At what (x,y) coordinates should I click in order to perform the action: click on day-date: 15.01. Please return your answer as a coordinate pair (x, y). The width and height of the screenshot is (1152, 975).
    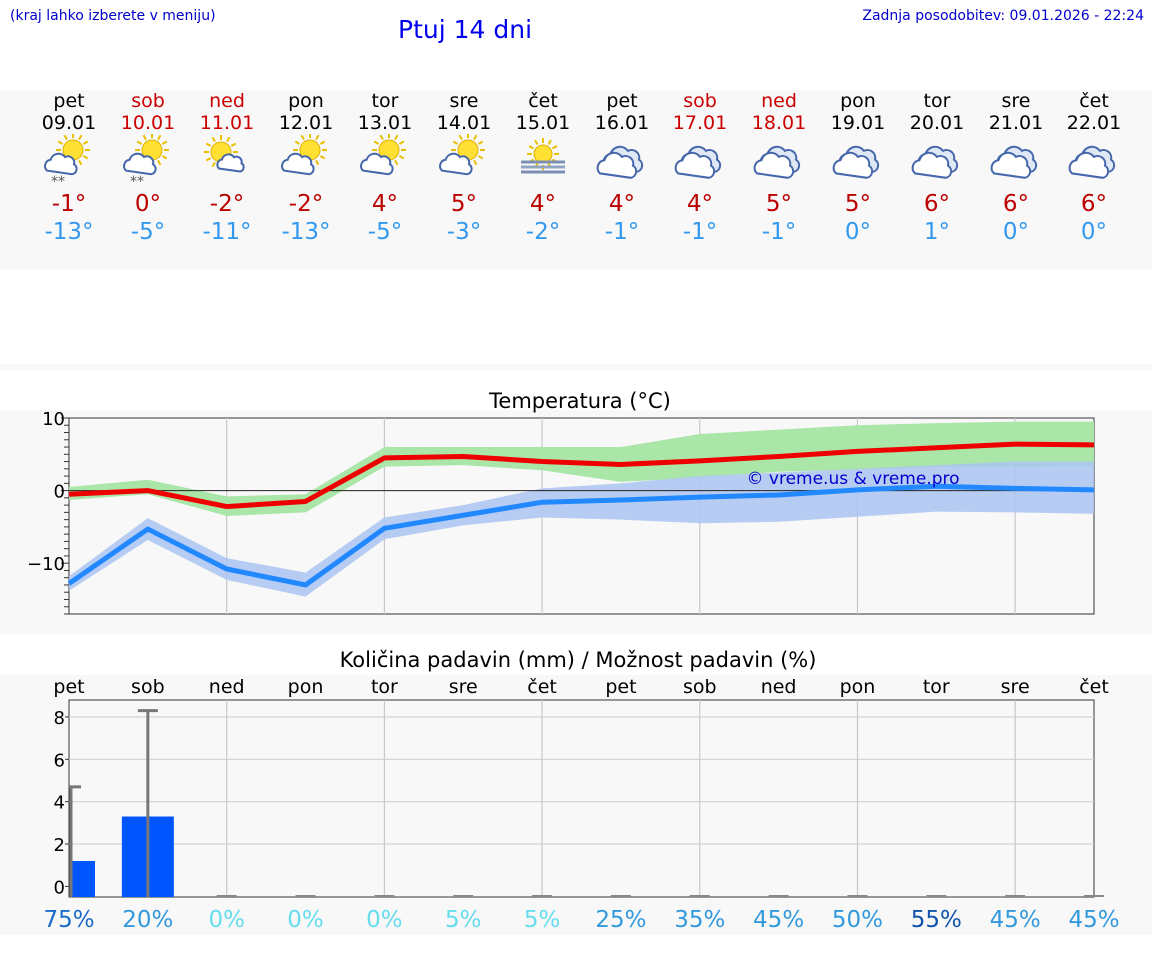
    Looking at the image, I should click on (543, 123).